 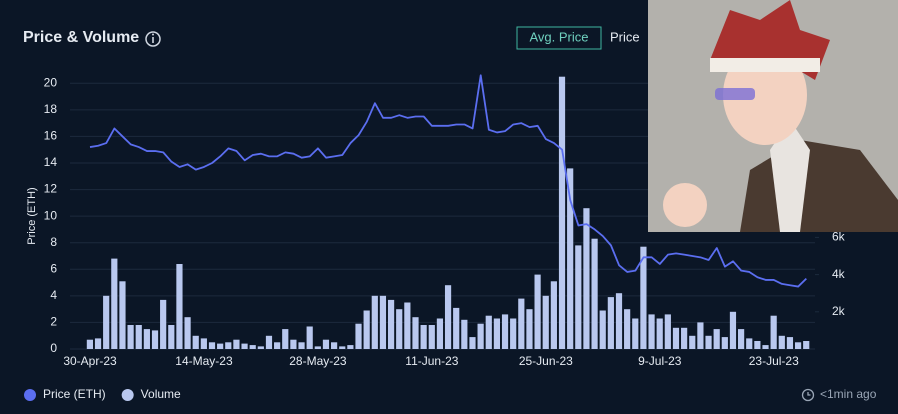 What do you see at coordinates (53, 295) in the screenshot?
I see `y-tick-label: 4` at bounding box center [53, 295].